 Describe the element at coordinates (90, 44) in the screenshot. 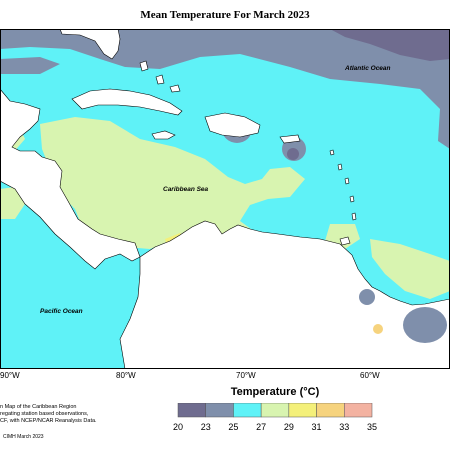

I see `land-florida` at that location.